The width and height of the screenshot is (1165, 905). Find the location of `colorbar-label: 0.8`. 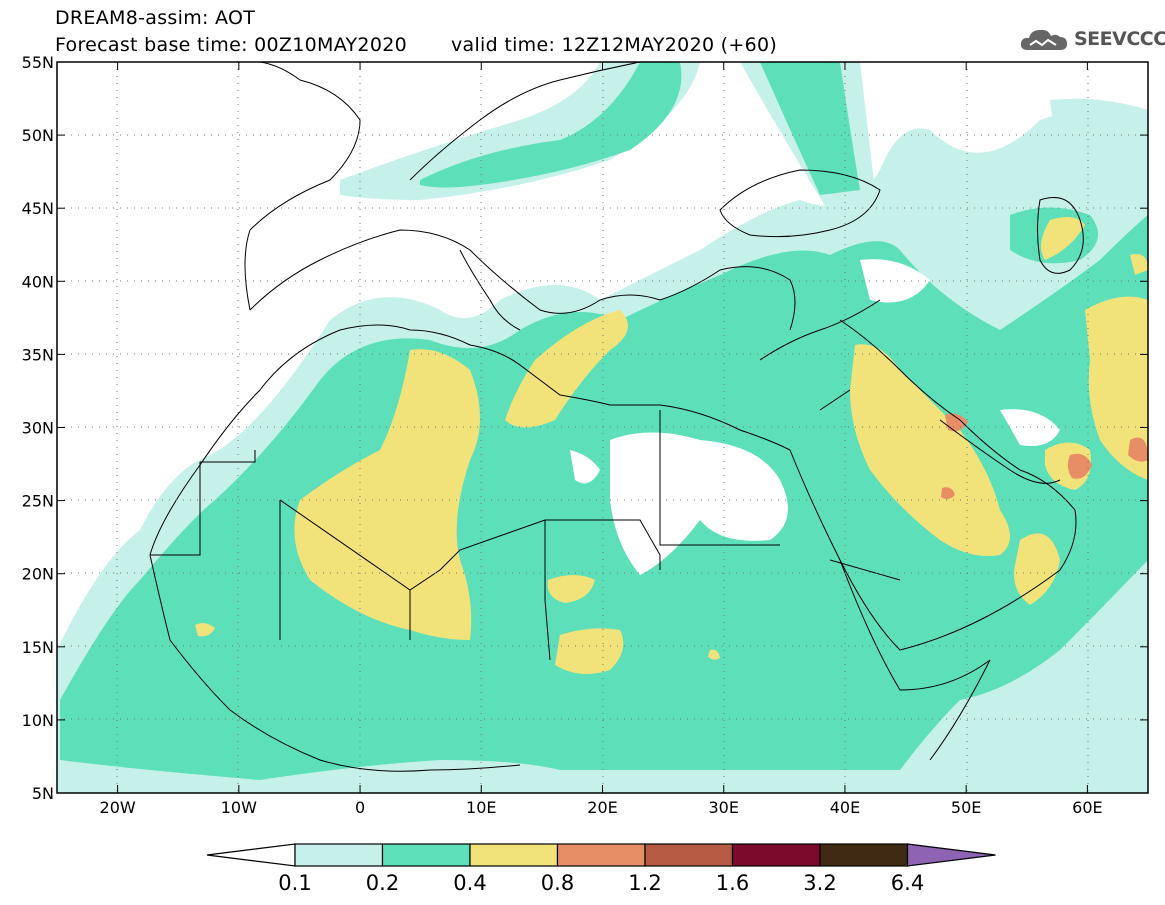

colorbar-label: 0.8 is located at coordinates (557, 883).